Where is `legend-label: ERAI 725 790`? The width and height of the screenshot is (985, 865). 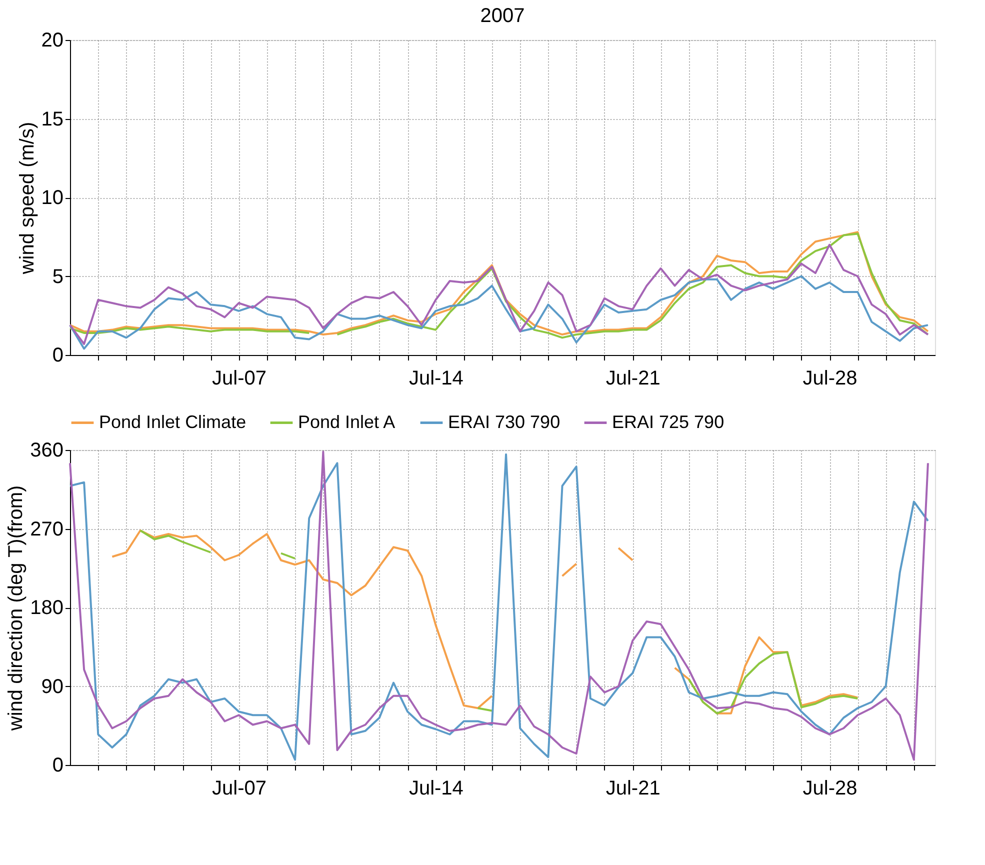
legend-label: ERAI 725 790 is located at coordinates (668, 422).